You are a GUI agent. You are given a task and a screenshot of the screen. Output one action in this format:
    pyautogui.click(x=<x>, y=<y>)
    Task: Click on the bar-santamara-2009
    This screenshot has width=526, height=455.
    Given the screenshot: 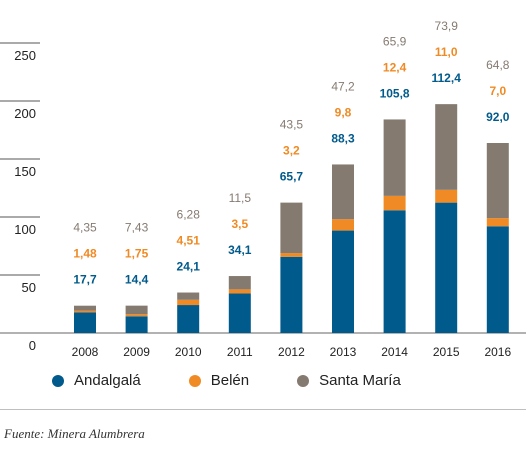 What is the action you would take?
    pyautogui.click(x=136, y=310)
    